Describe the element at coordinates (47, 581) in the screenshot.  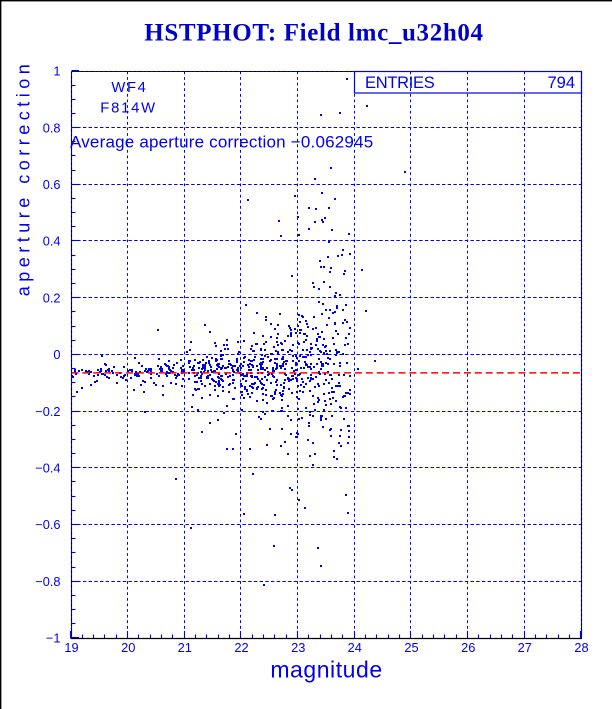
I see `svg-text: −0.8` at that location.